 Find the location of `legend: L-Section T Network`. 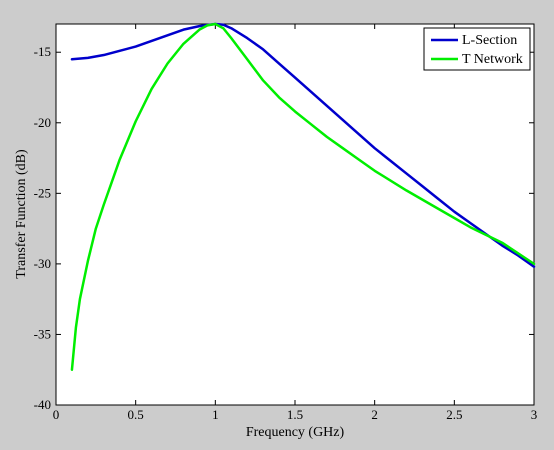

legend: L-Section T Network is located at coordinates (477, 49).